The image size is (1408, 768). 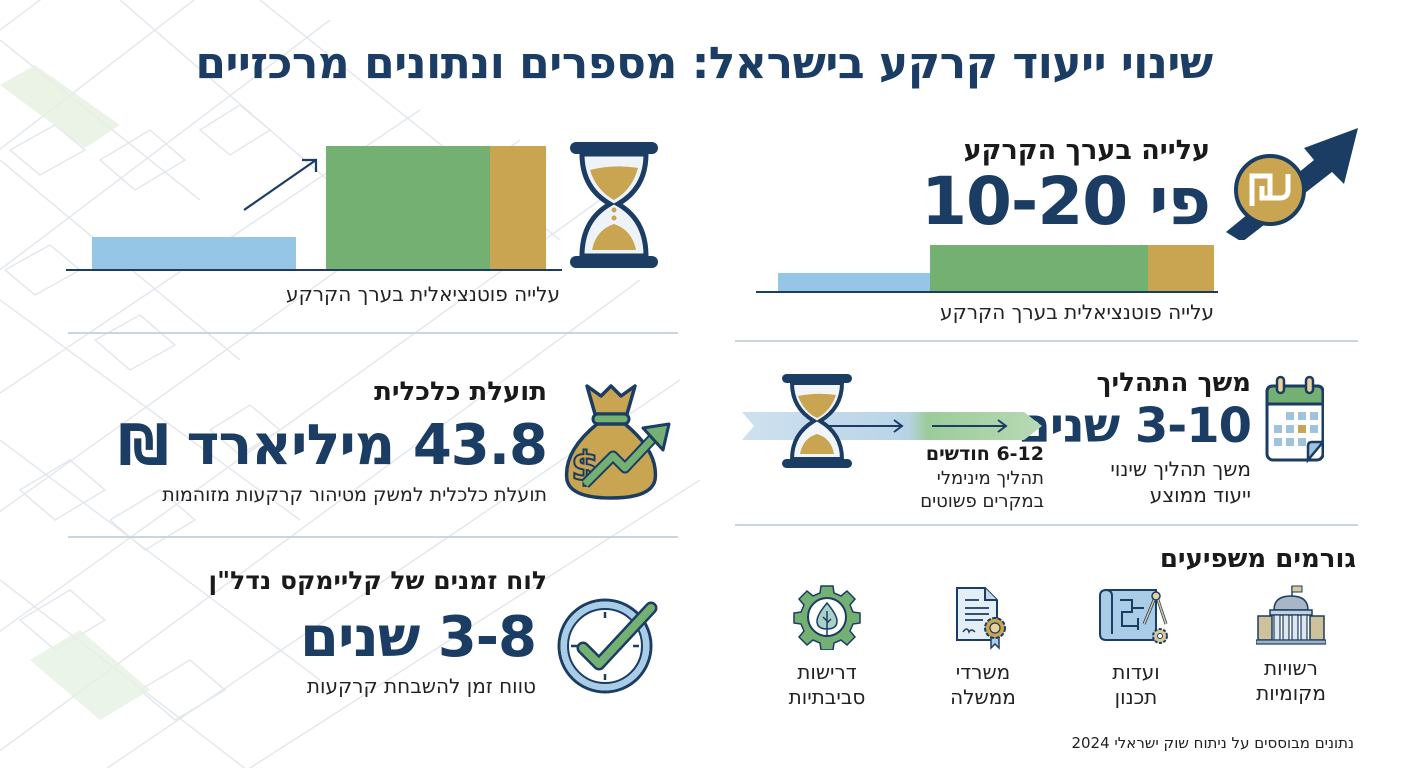 What do you see at coordinates (617, 442) in the screenshot?
I see `money-bag-icon: $` at bounding box center [617, 442].